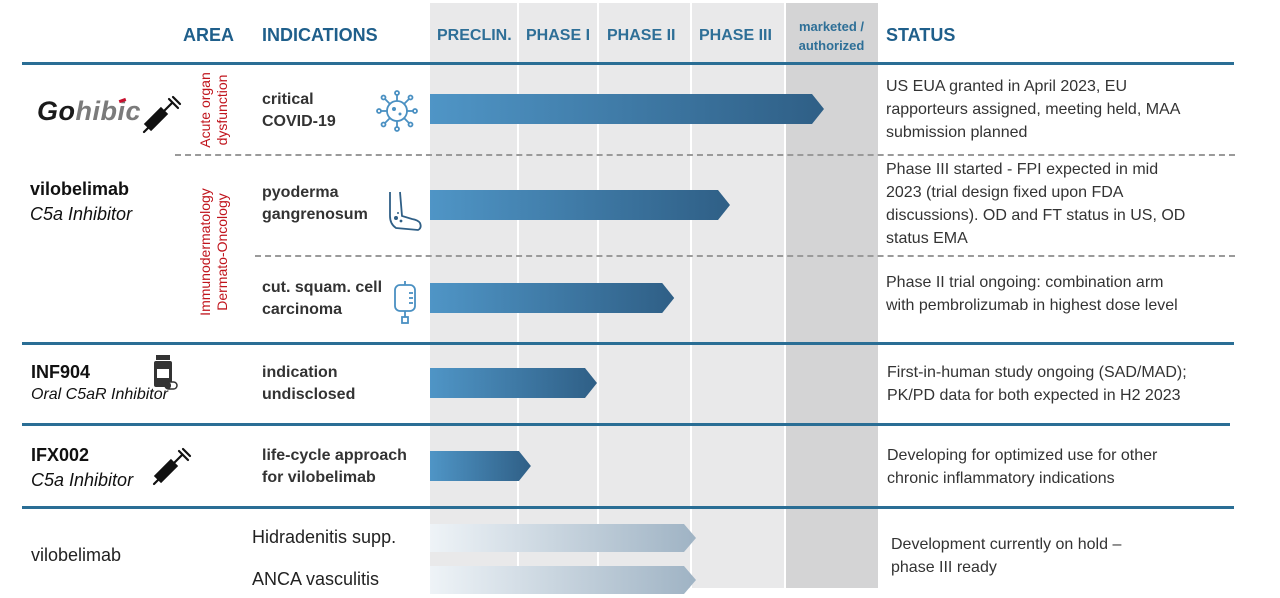 This screenshot has width=1280, height=598. Describe the element at coordinates (405, 302) in the screenshot. I see `iv-bag-icon` at that location.